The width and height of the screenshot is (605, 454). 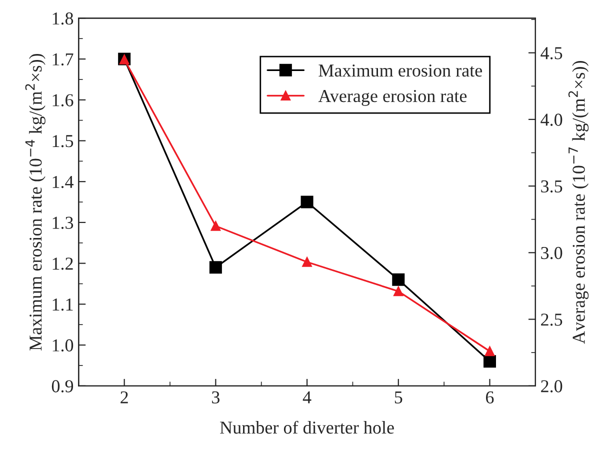 I want to click on x-tick-label: 3, so click(x=216, y=397).